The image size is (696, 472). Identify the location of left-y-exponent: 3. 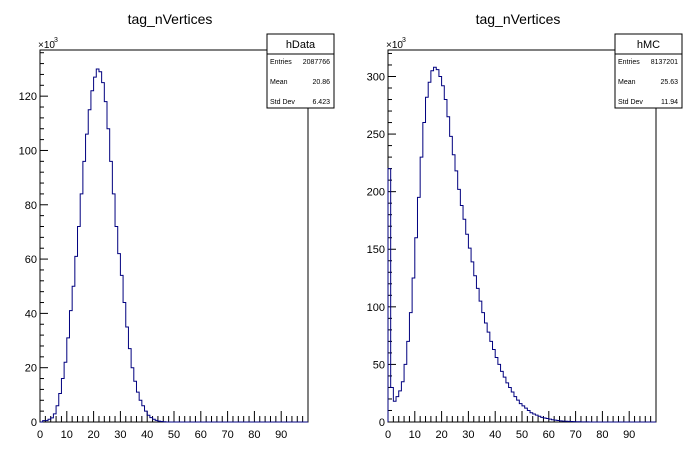
(56, 40).